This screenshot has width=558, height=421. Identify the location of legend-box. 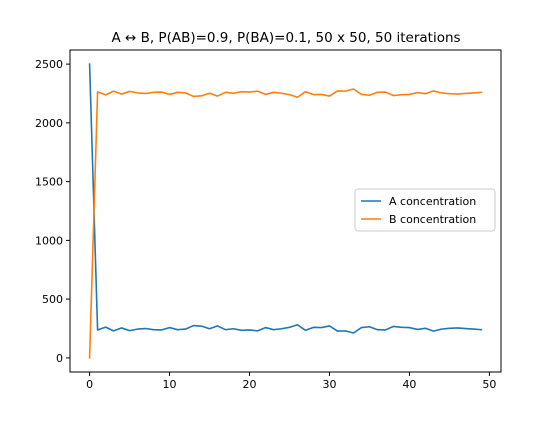
(425, 210).